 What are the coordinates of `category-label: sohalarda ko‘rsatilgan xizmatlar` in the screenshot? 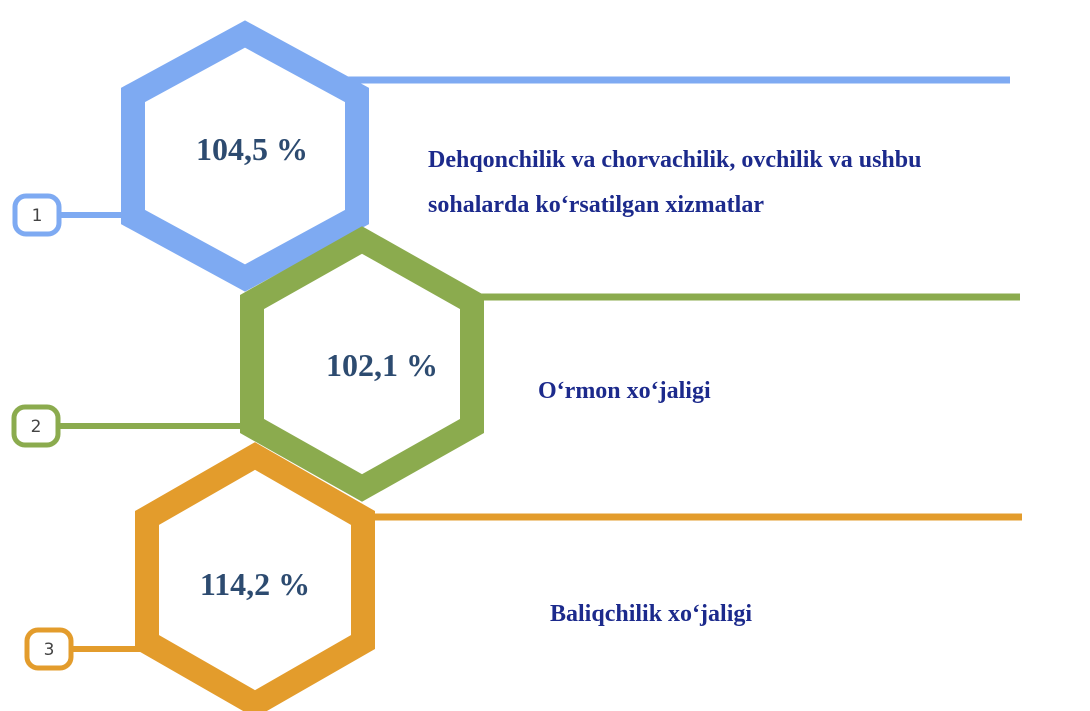 It's located at (596, 205).